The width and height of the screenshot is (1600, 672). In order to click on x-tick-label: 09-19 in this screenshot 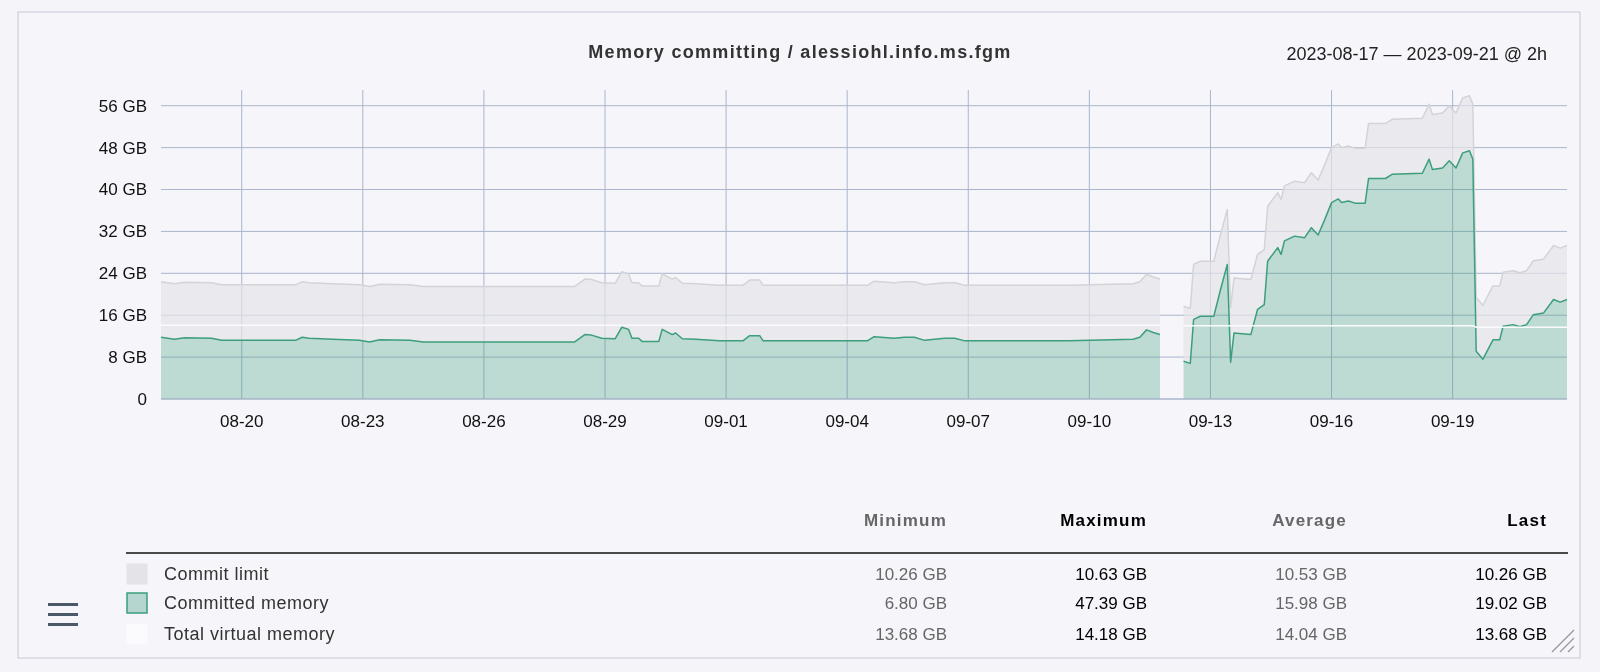, I will do `click(1452, 421)`.